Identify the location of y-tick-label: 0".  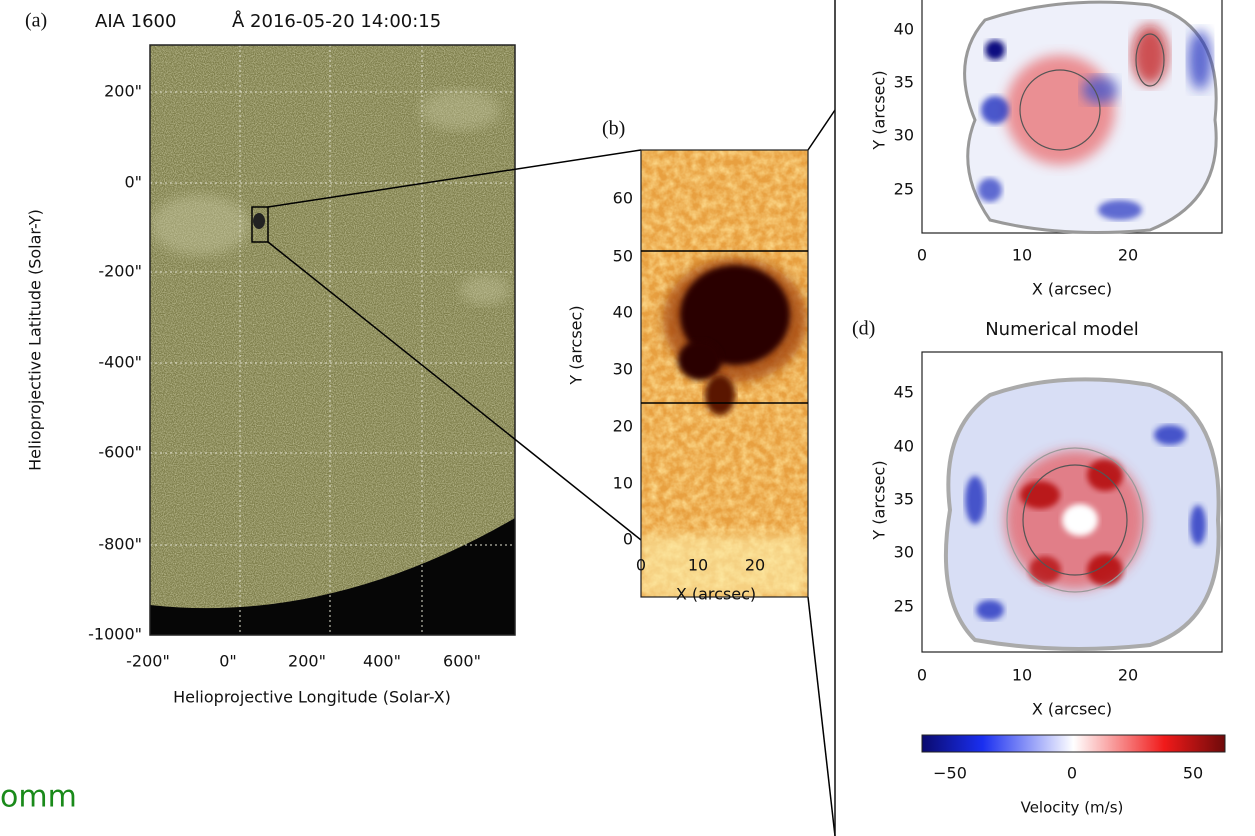
(133, 182).